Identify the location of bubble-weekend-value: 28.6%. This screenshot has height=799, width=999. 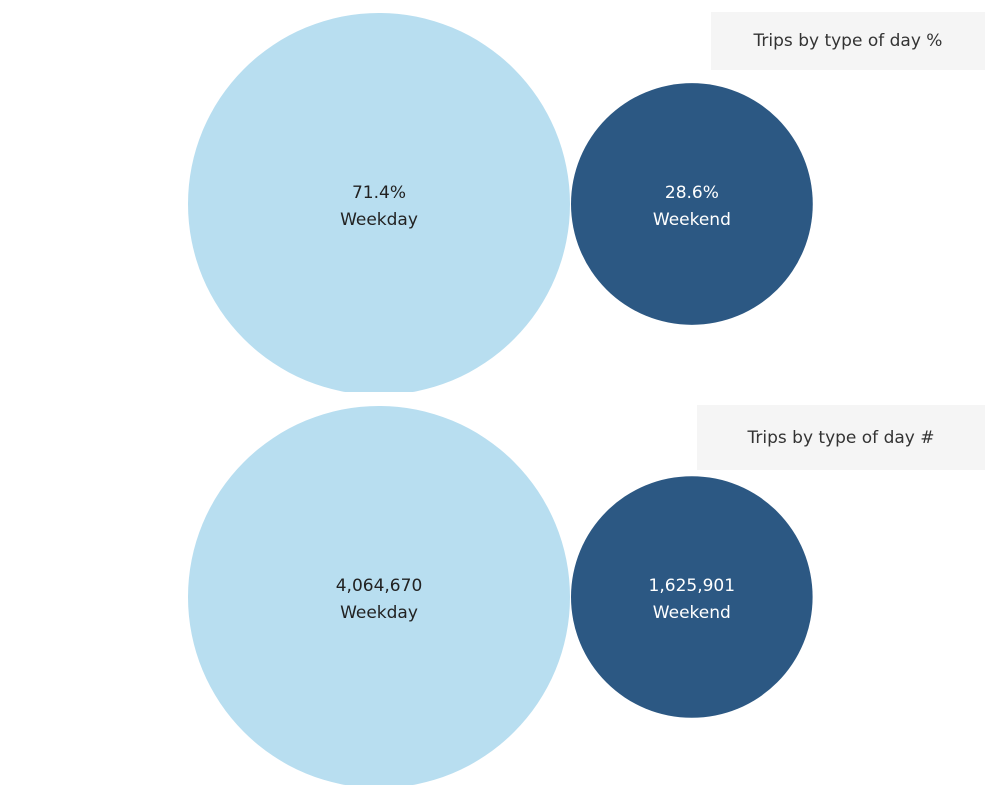
(692, 193).